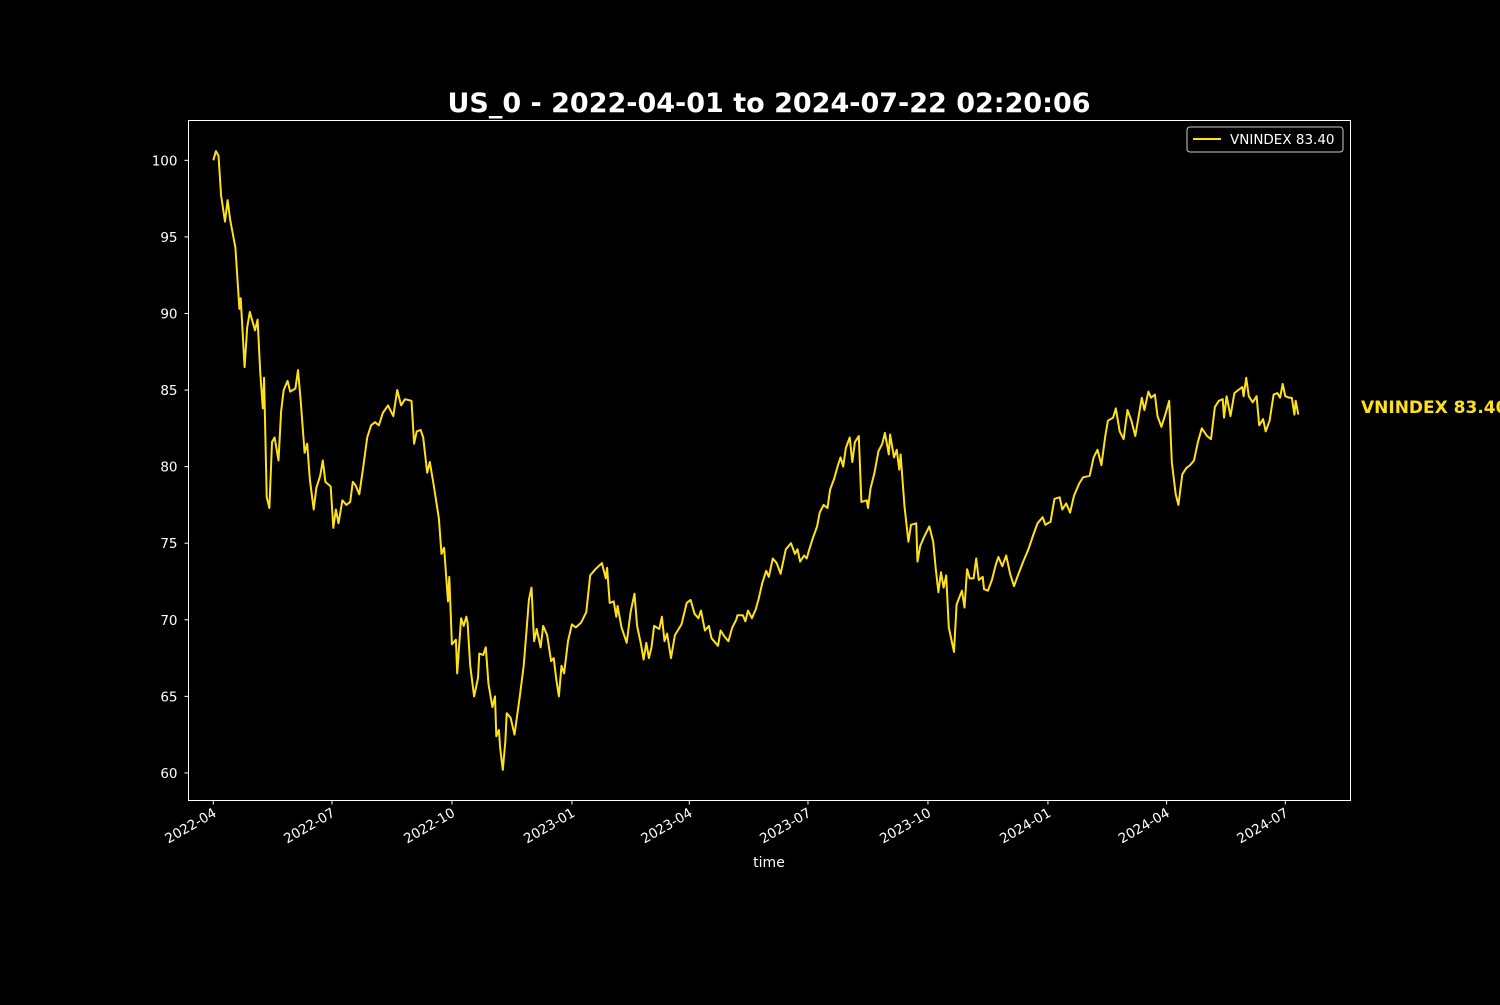  Describe the element at coordinates (1144, 826) in the screenshot. I see `x-tick-label: 2024-04` at that location.